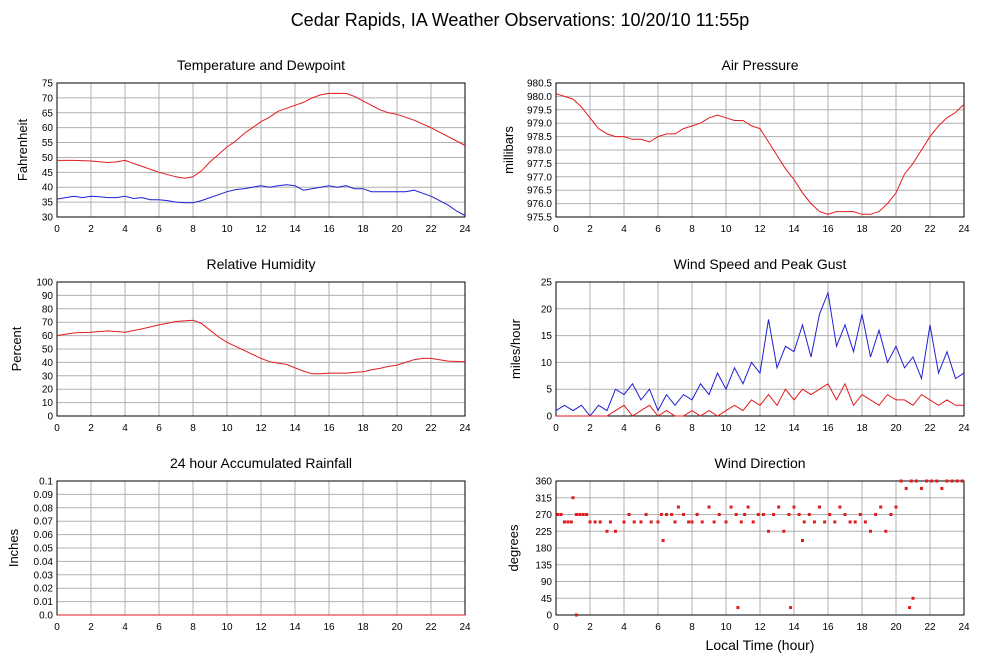 The width and height of the screenshot is (999, 664). What do you see at coordinates (658, 627) in the screenshot?
I see `x-tick-label: 6` at bounding box center [658, 627].